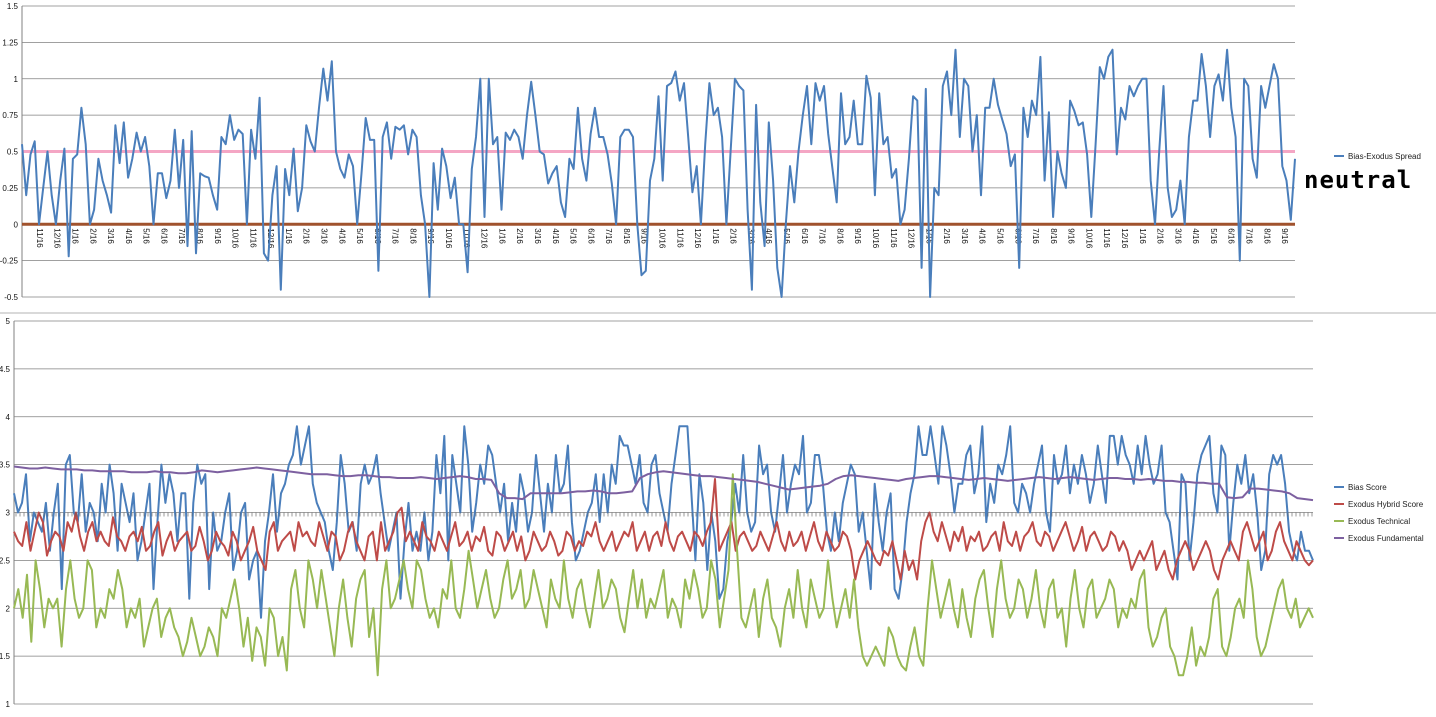 This screenshot has width=1436, height=717. I want to click on y-tick-label: 4, so click(8, 417).